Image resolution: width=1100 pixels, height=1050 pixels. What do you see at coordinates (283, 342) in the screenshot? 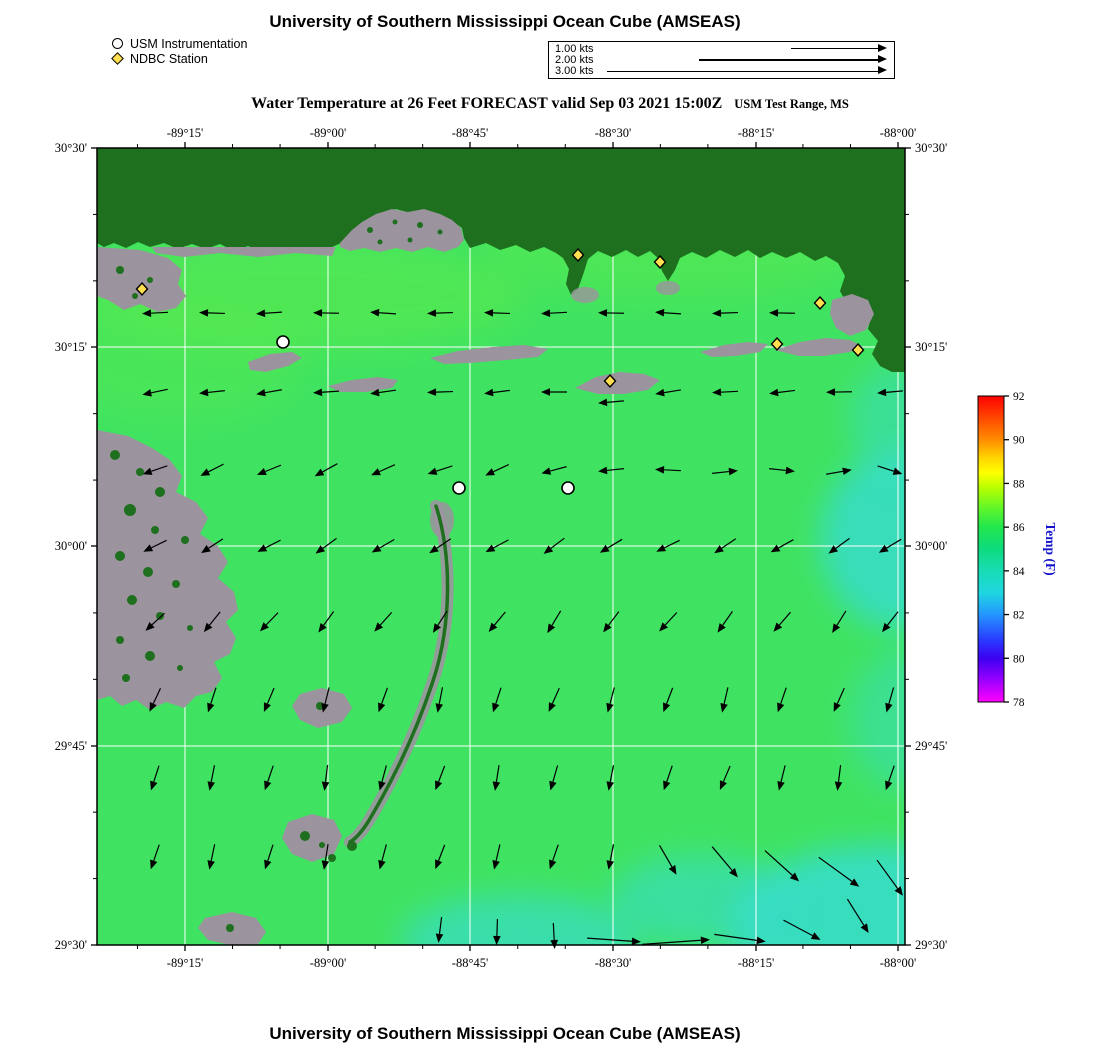
I see `usm-station-marker` at bounding box center [283, 342].